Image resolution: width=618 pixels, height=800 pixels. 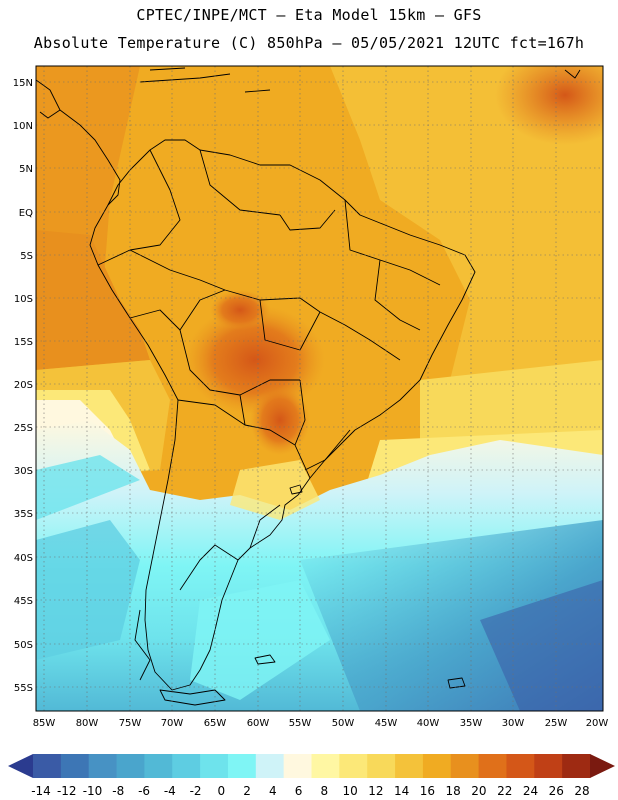 I want to click on lat-label: 25S, so click(x=23, y=428).